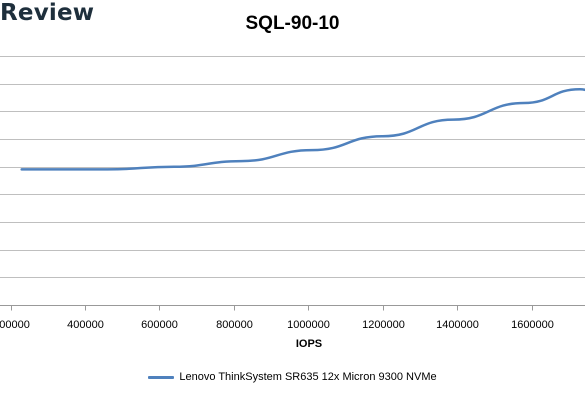 This screenshot has height=401, width=585. Describe the element at coordinates (292, 23) in the screenshot. I see `chart-title: SQL-90-10` at that location.